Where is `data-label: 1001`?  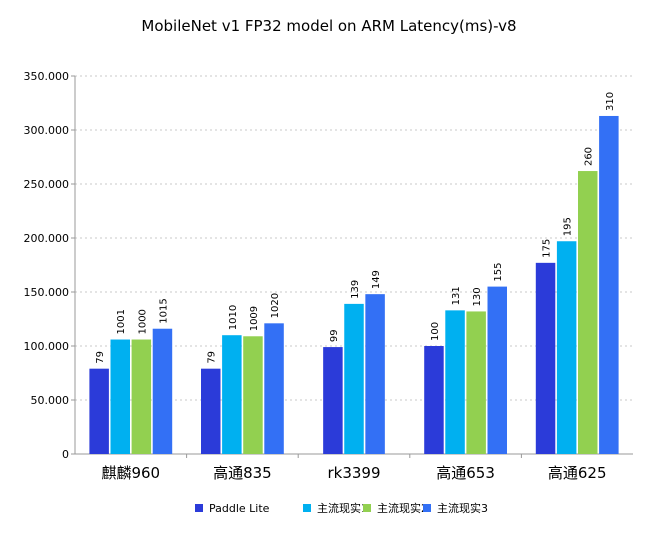 data-label: 1001 is located at coordinates (121, 321).